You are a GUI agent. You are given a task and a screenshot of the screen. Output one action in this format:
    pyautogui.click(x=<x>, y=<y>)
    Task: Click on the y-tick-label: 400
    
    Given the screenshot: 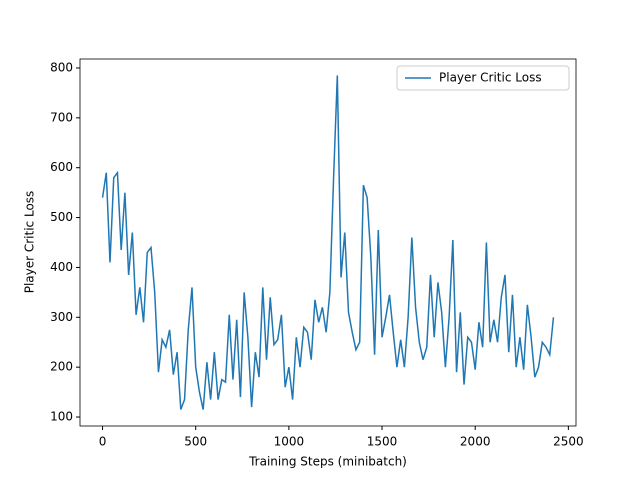 What is the action you would take?
    pyautogui.click(x=61, y=267)
    